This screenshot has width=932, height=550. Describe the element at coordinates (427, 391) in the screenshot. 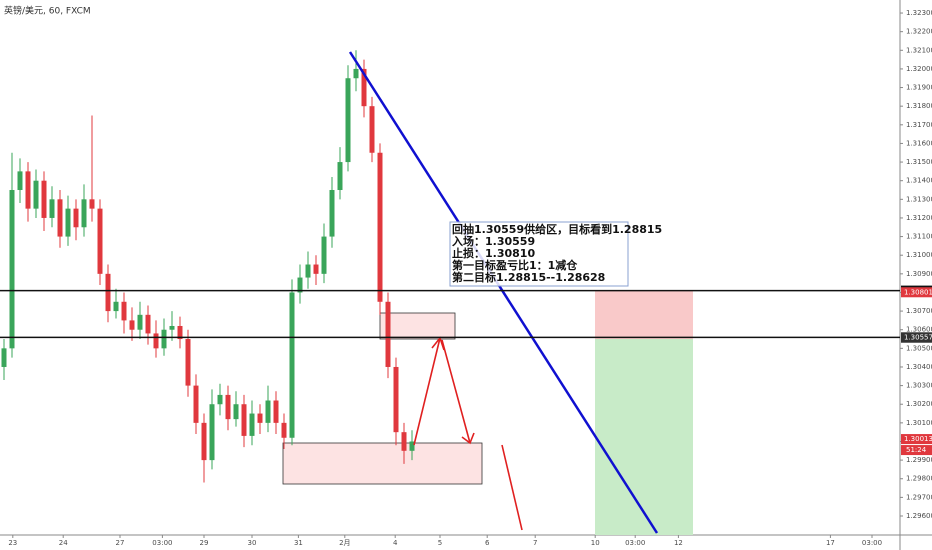

I see `arrow-up` at that location.